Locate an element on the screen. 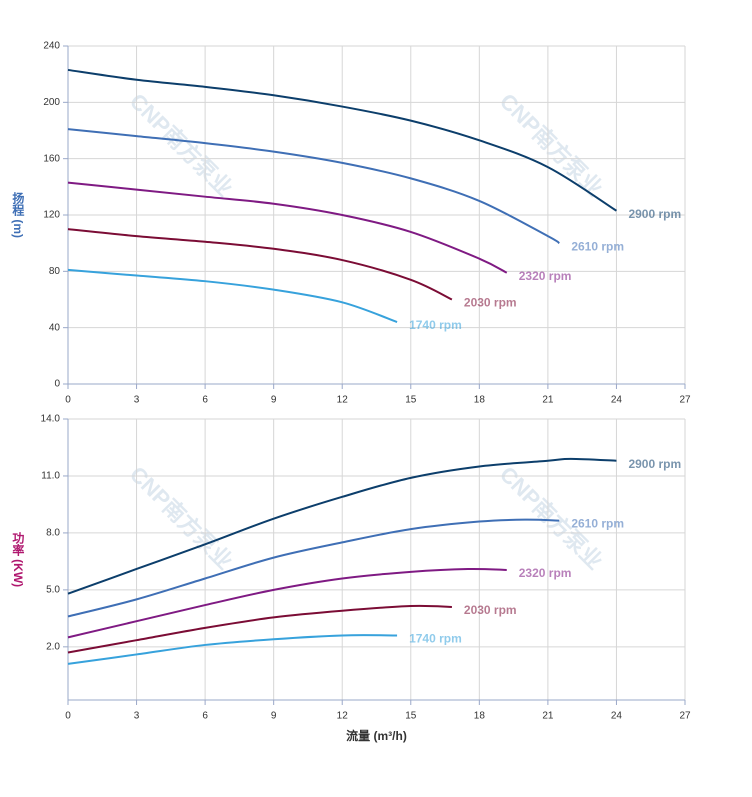 Image resolution: width=752 pixels, height=797 pixels. y-tick-label: 0 is located at coordinates (57, 384).